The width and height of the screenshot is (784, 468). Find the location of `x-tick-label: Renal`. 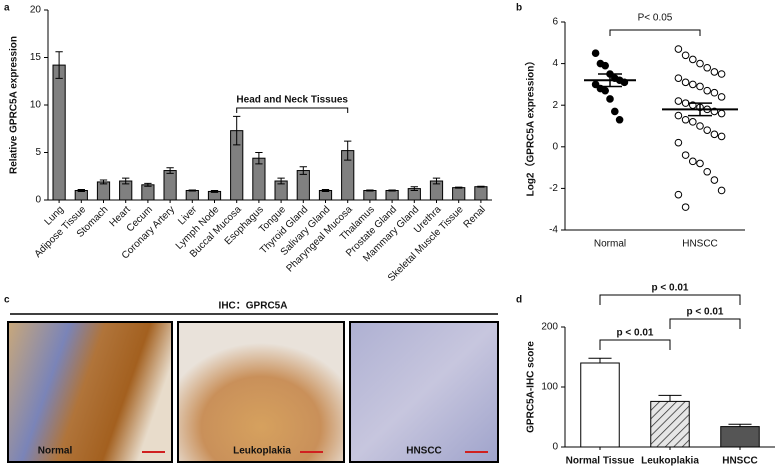

x-tick-label: Renal is located at coordinates (475, 217).